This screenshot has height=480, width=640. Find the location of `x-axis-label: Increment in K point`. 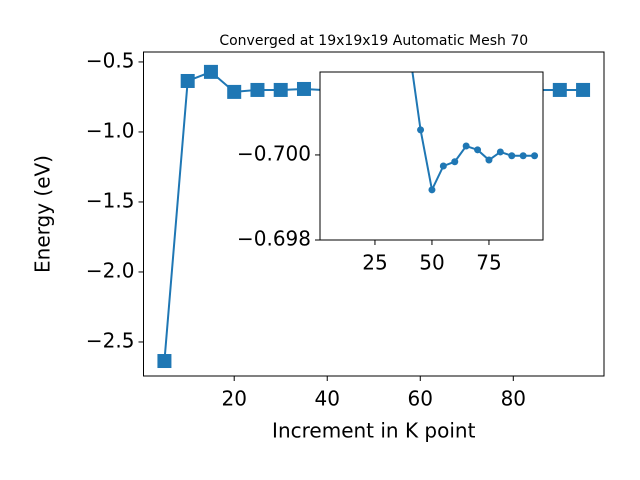

x-axis-label: Increment in K point is located at coordinates (374, 431).